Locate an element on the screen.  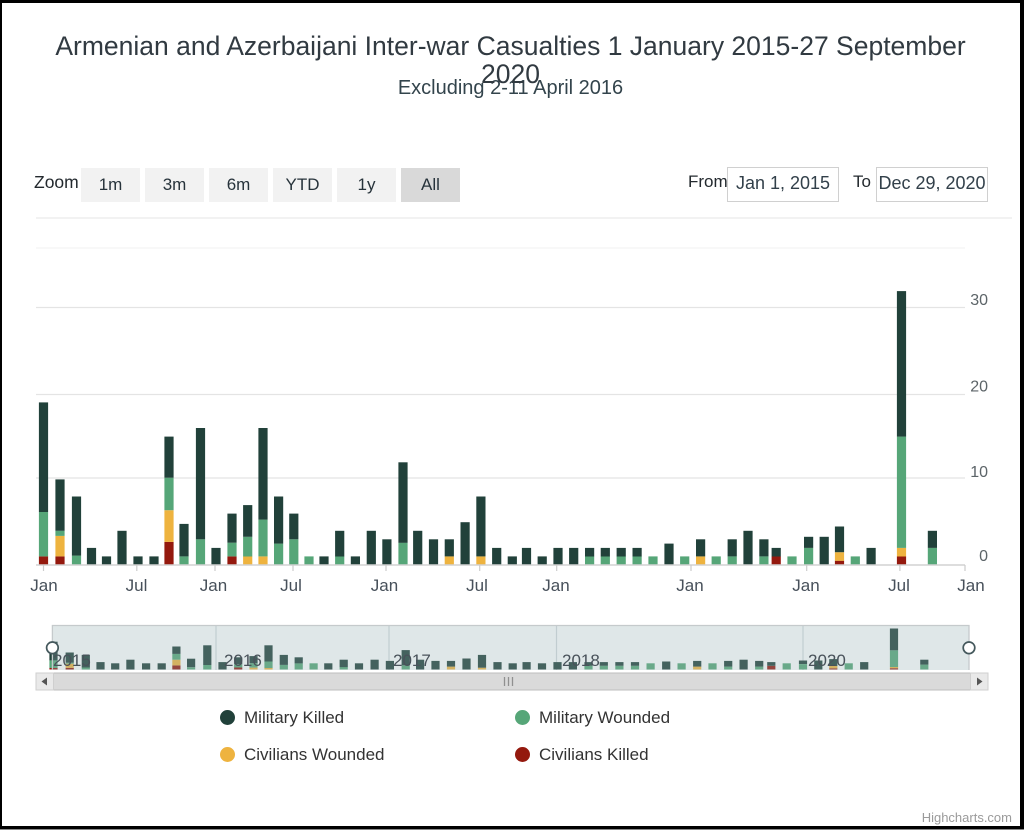
svg-text: 2016 is located at coordinates (243, 660).